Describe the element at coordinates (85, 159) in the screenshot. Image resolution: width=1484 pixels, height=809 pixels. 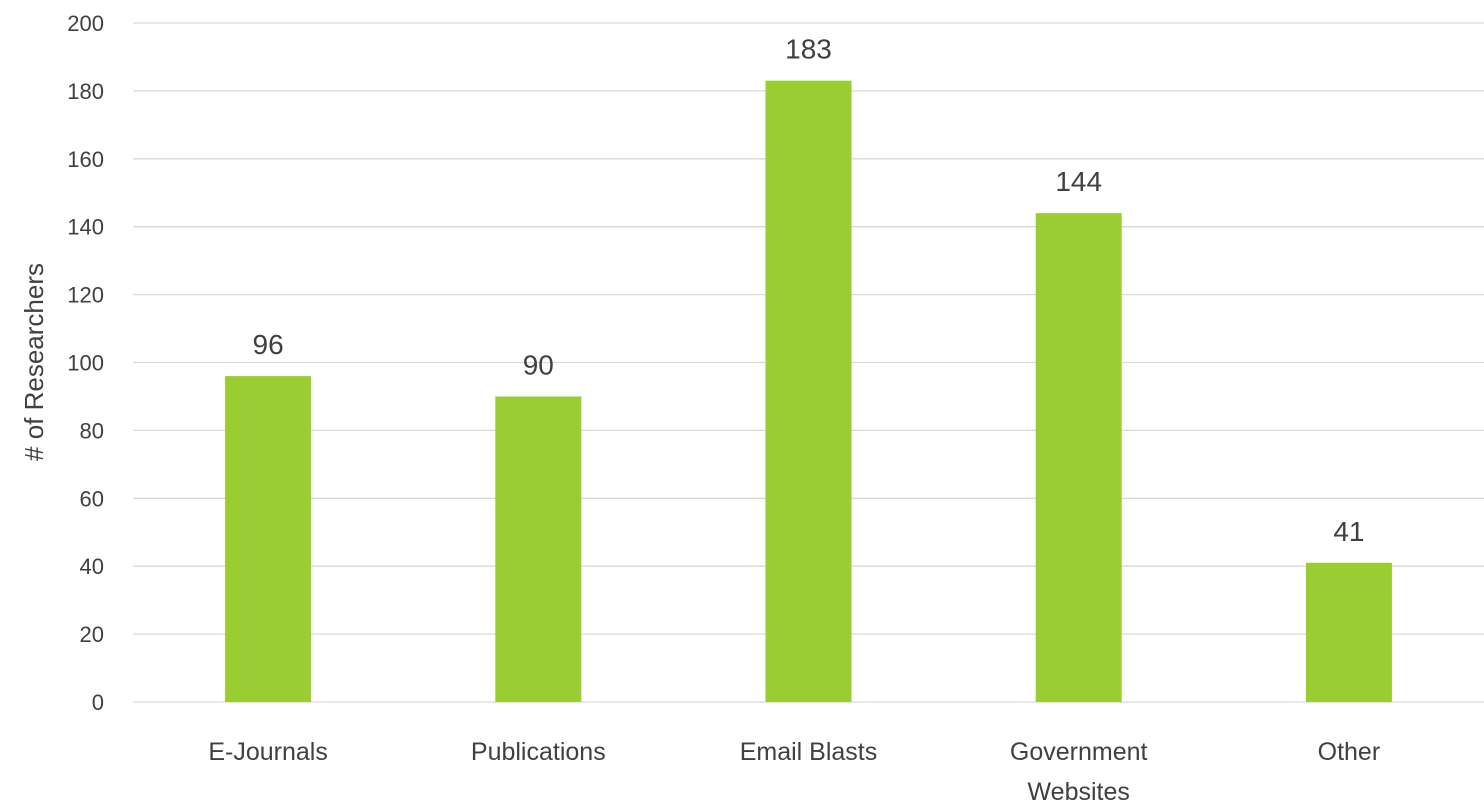
I see `y-tick-label: 160` at that location.